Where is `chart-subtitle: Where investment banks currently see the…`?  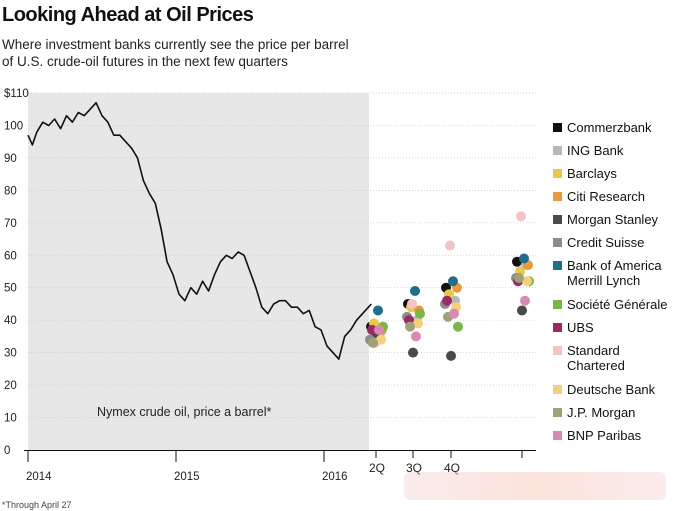 chart-subtitle: Where investment banks currently see the… is located at coordinates (175, 53).